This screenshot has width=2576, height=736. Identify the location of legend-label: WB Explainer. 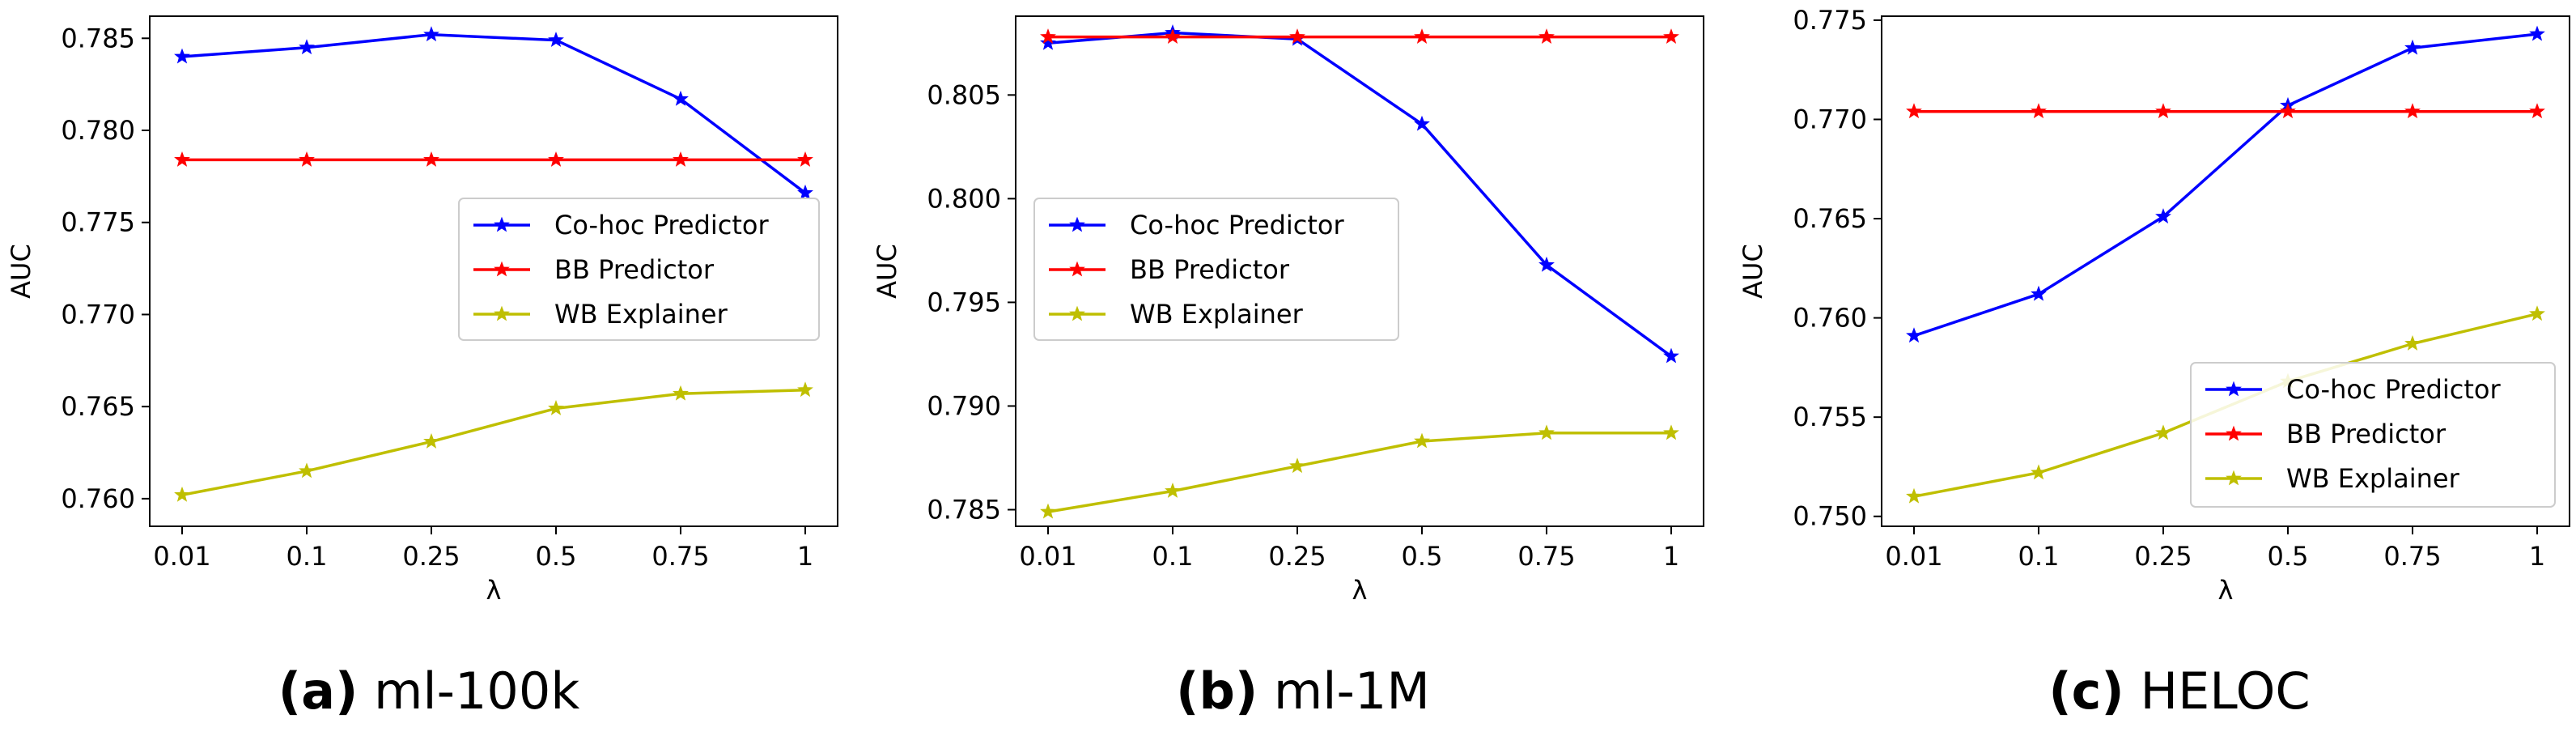
(641, 314).